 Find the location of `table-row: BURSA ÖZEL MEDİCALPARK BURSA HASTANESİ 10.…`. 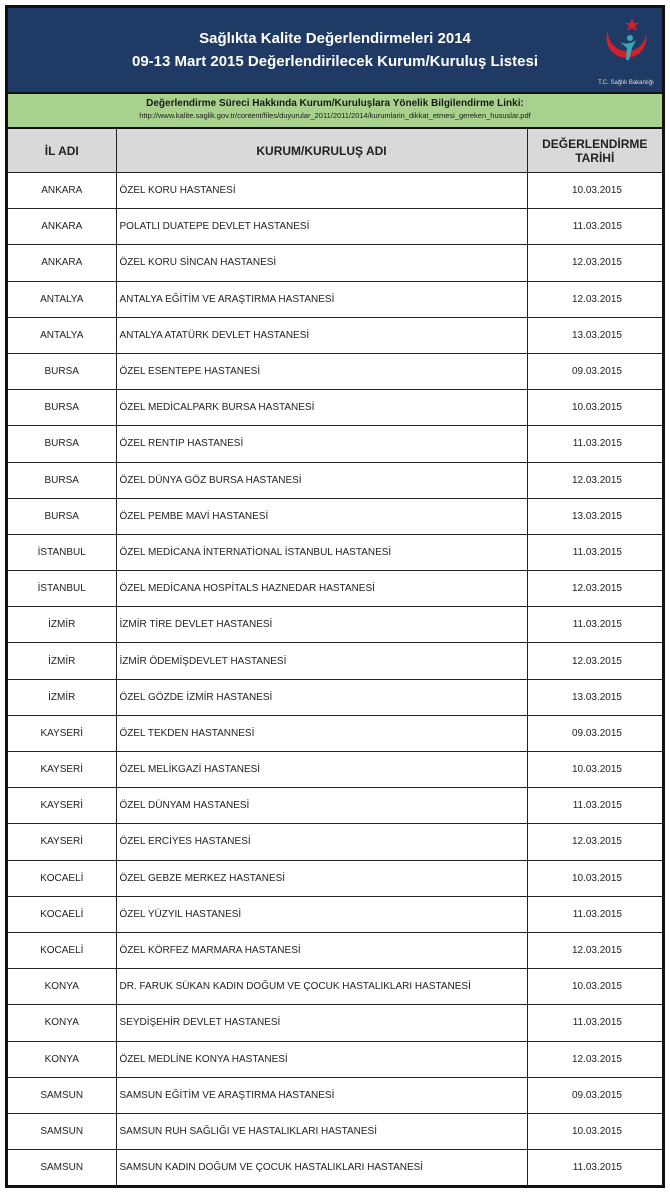

table-row: BURSA ÖZEL MEDİCALPARK BURSA HASTANESİ 10.… is located at coordinates (335, 408).